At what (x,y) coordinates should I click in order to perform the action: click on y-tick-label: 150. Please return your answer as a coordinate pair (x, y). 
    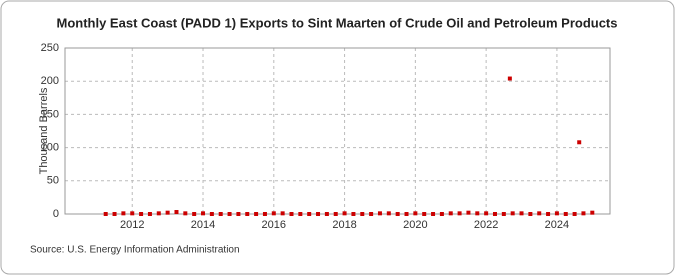
    Looking at the image, I should click on (50, 114).